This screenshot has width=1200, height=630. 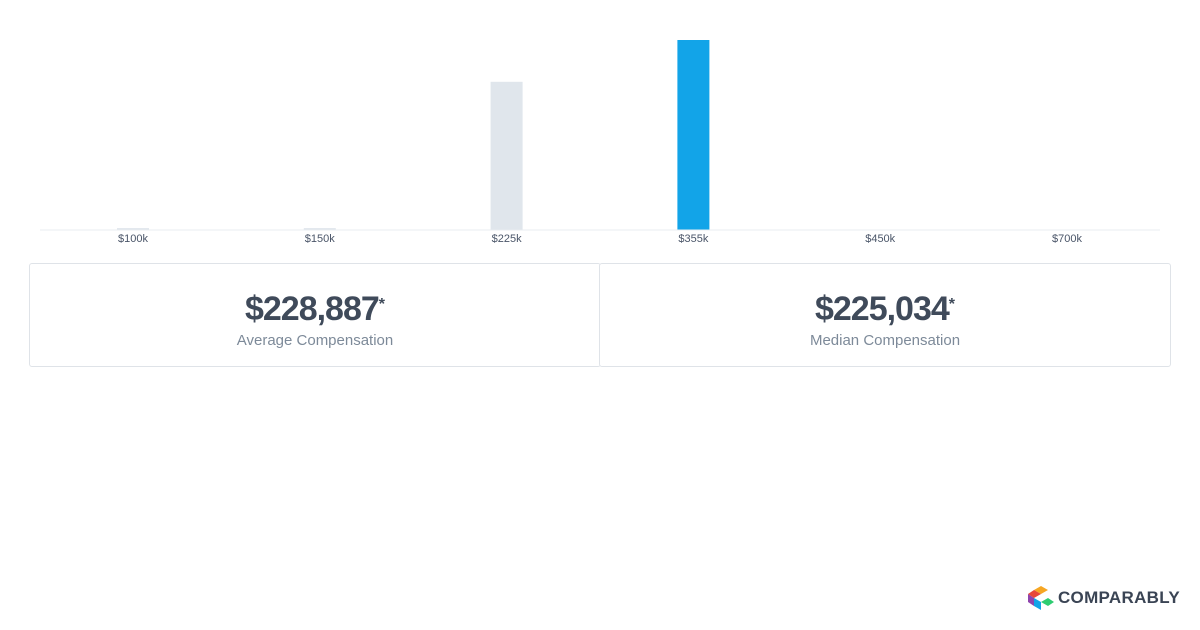 I want to click on bar-100k, so click(x=133, y=229).